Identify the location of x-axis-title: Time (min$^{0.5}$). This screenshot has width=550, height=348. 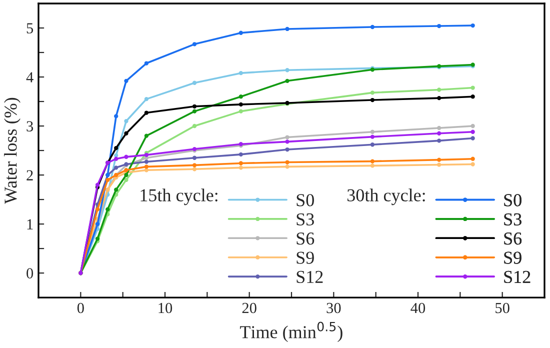
(291, 332).